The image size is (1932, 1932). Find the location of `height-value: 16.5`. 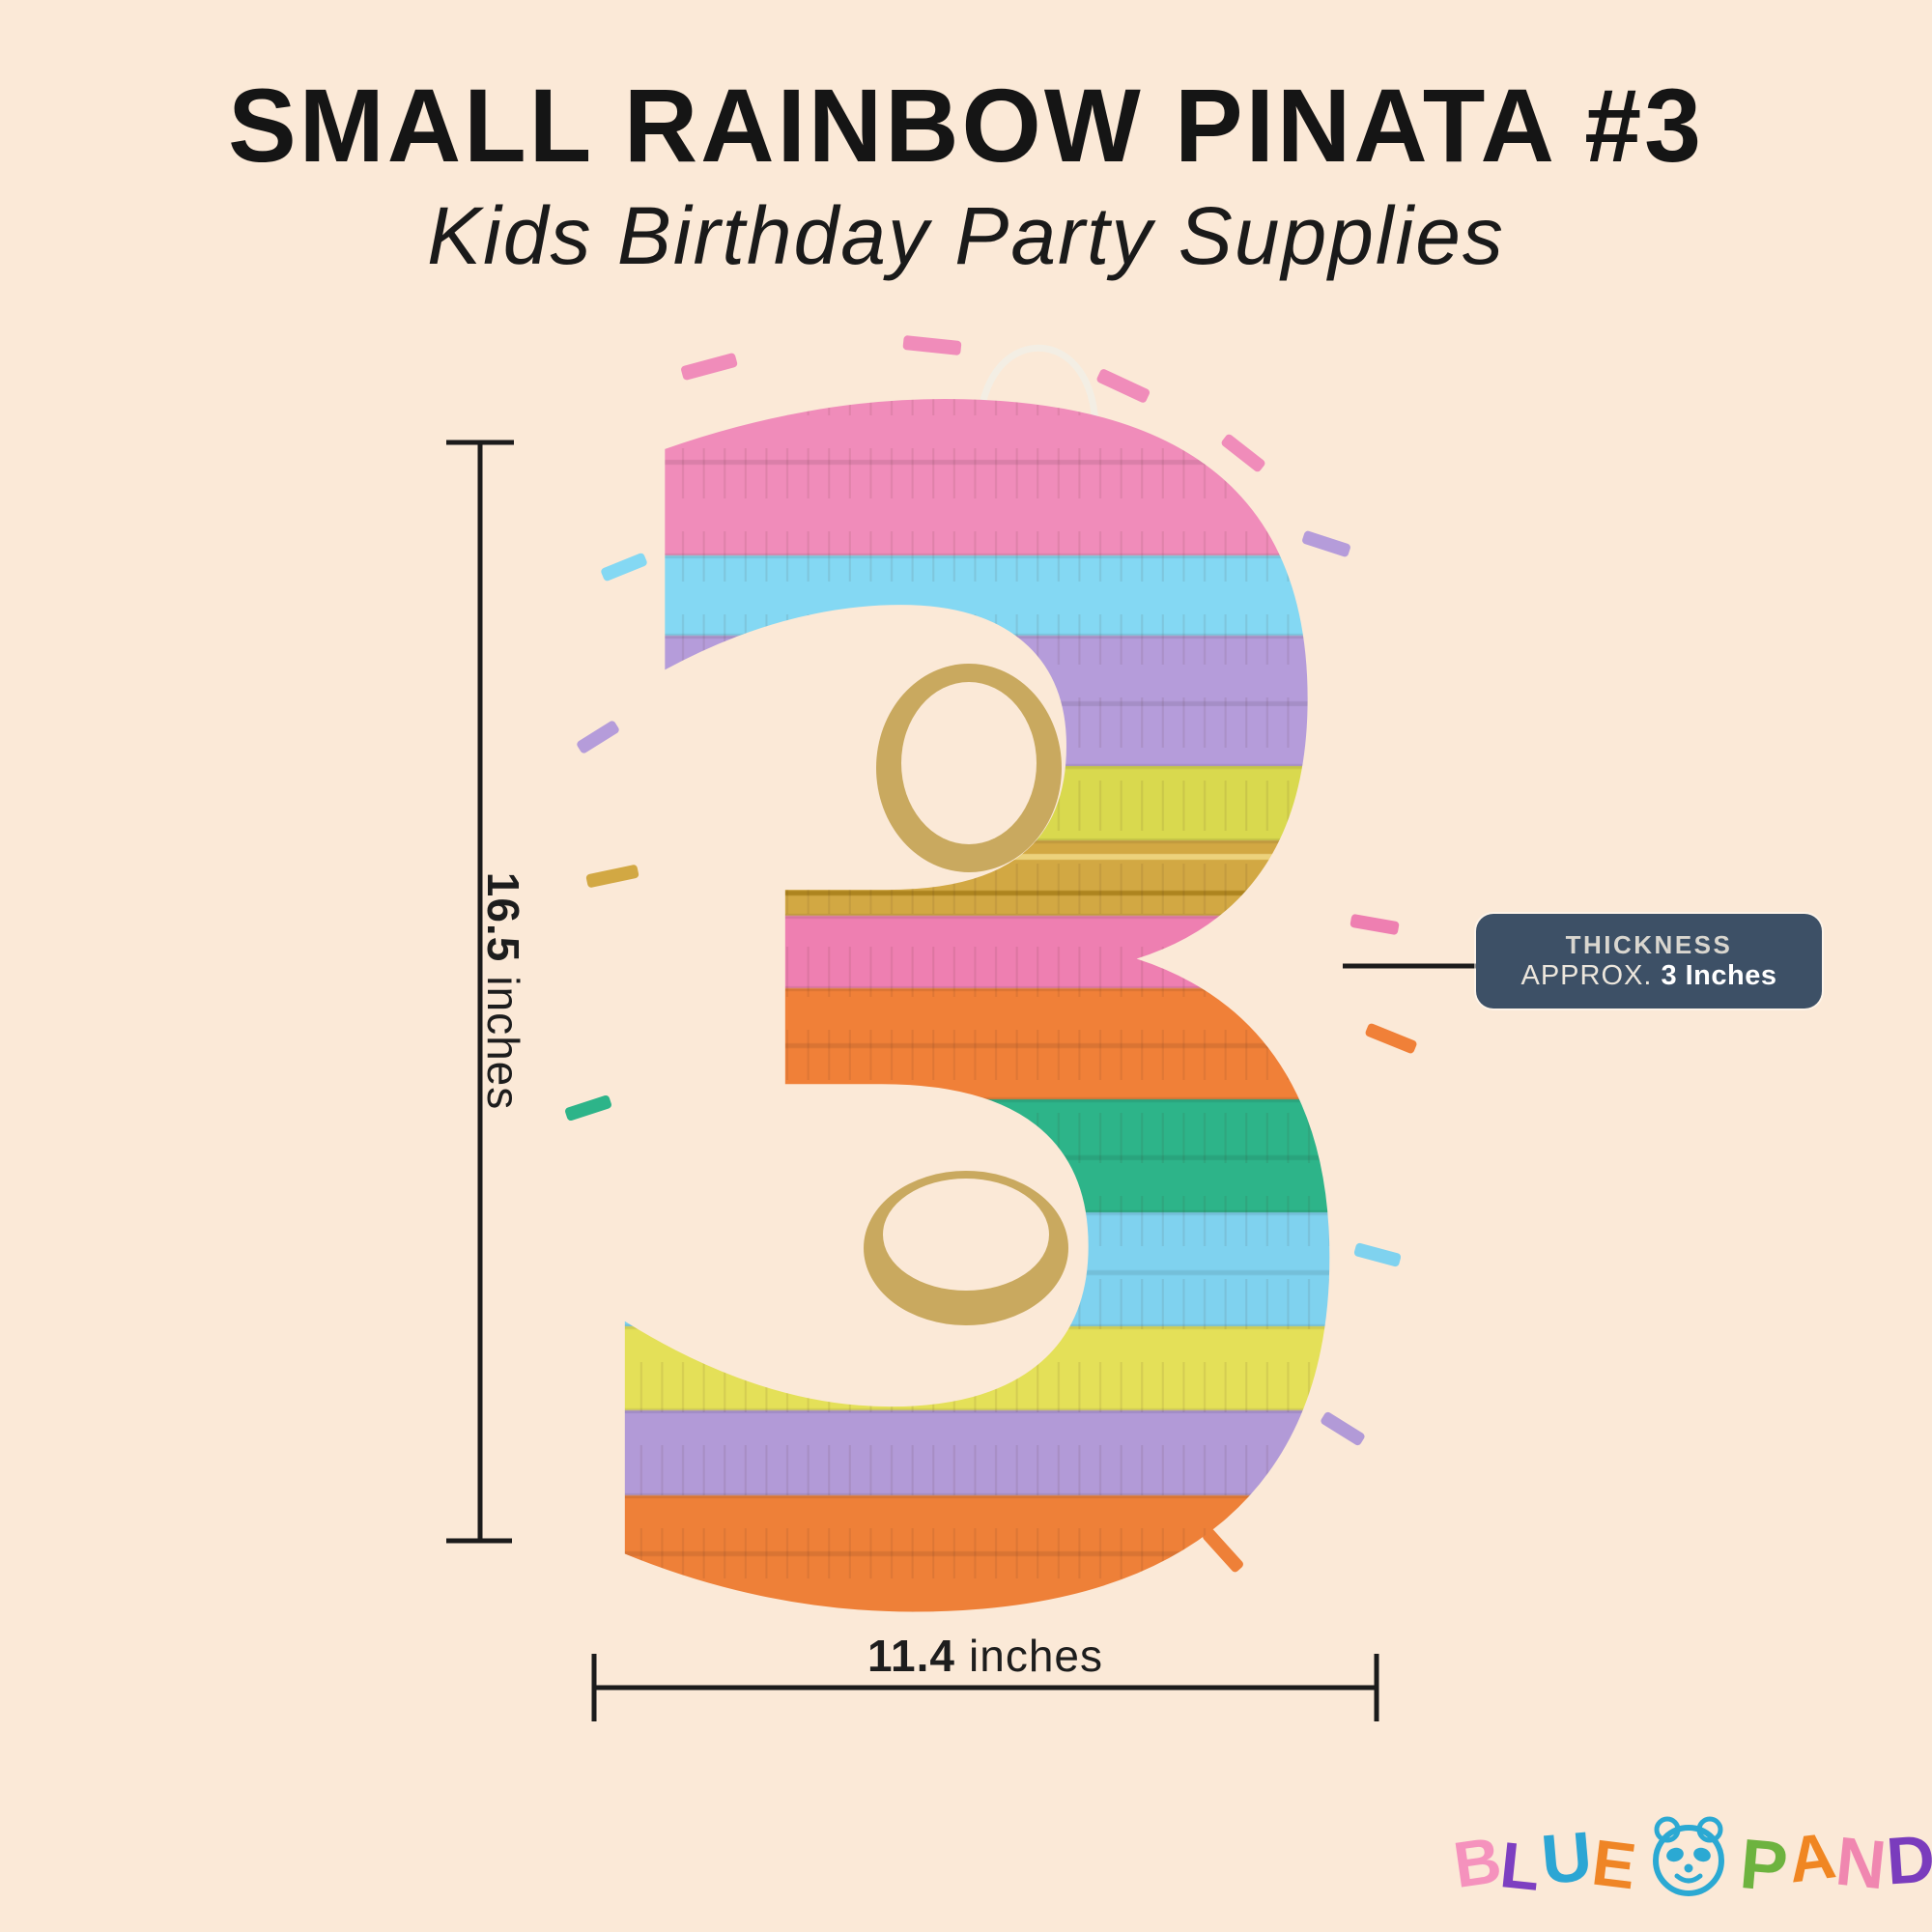

height-value: 16.5 is located at coordinates (503, 917).